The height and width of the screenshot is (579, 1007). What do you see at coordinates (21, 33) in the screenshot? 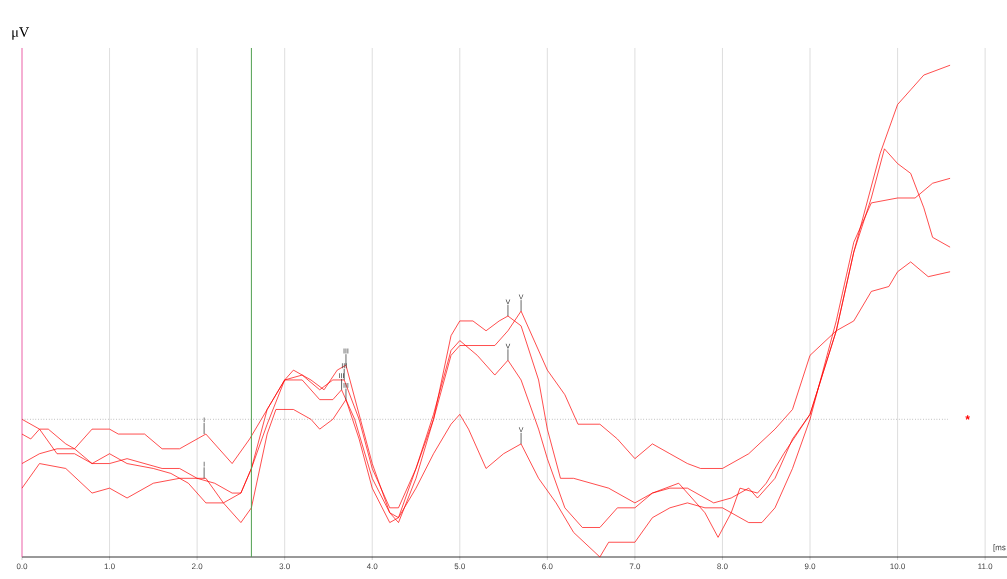
I see `y-axis-title: μV` at bounding box center [21, 33].